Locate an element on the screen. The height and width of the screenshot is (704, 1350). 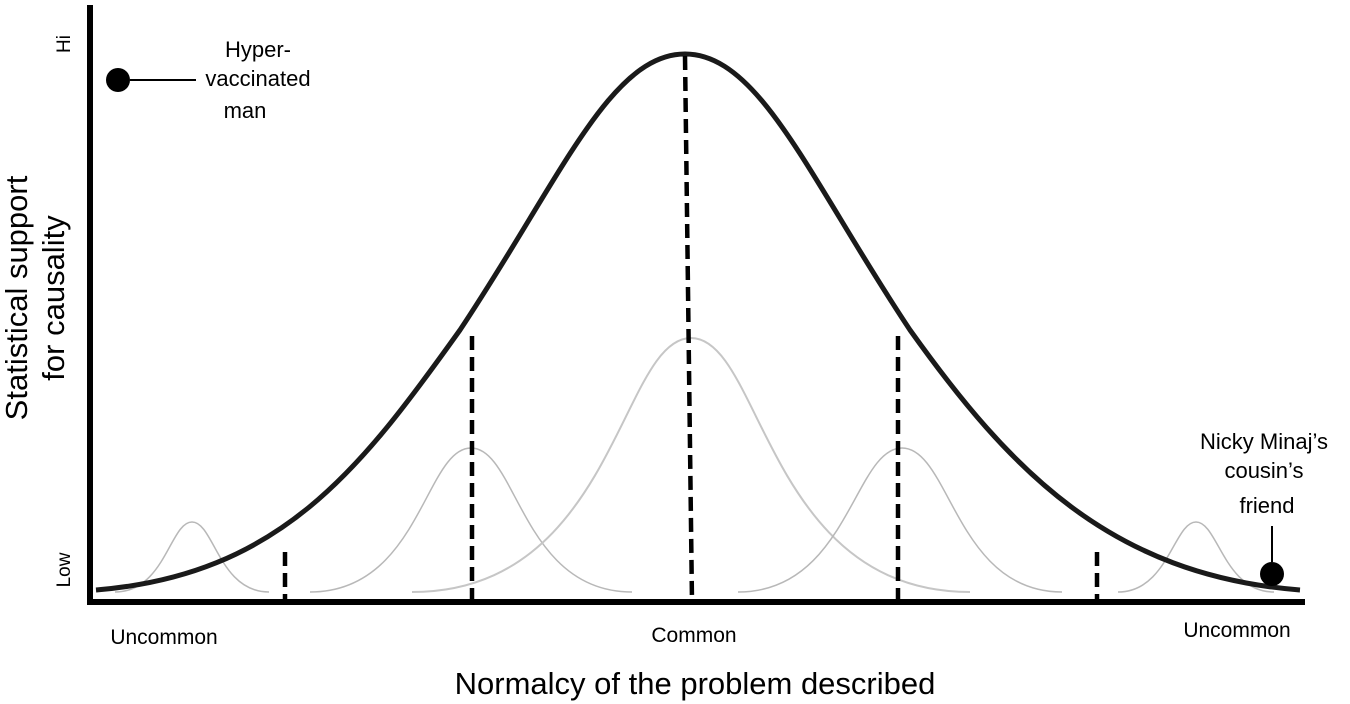
y-tick-low: Low is located at coordinates (64, 569).